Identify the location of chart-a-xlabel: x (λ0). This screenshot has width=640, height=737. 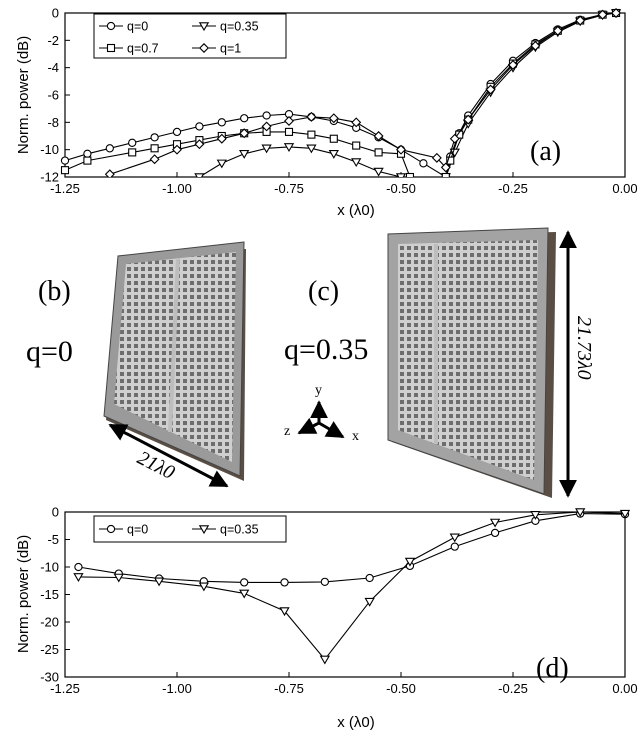
(356, 210).